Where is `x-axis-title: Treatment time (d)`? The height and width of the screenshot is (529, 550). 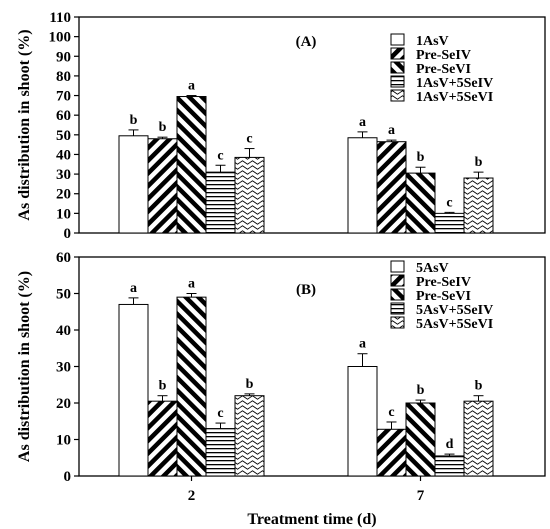
x-axis-title: Treatment time (d) is located at coordinates (311, 519).